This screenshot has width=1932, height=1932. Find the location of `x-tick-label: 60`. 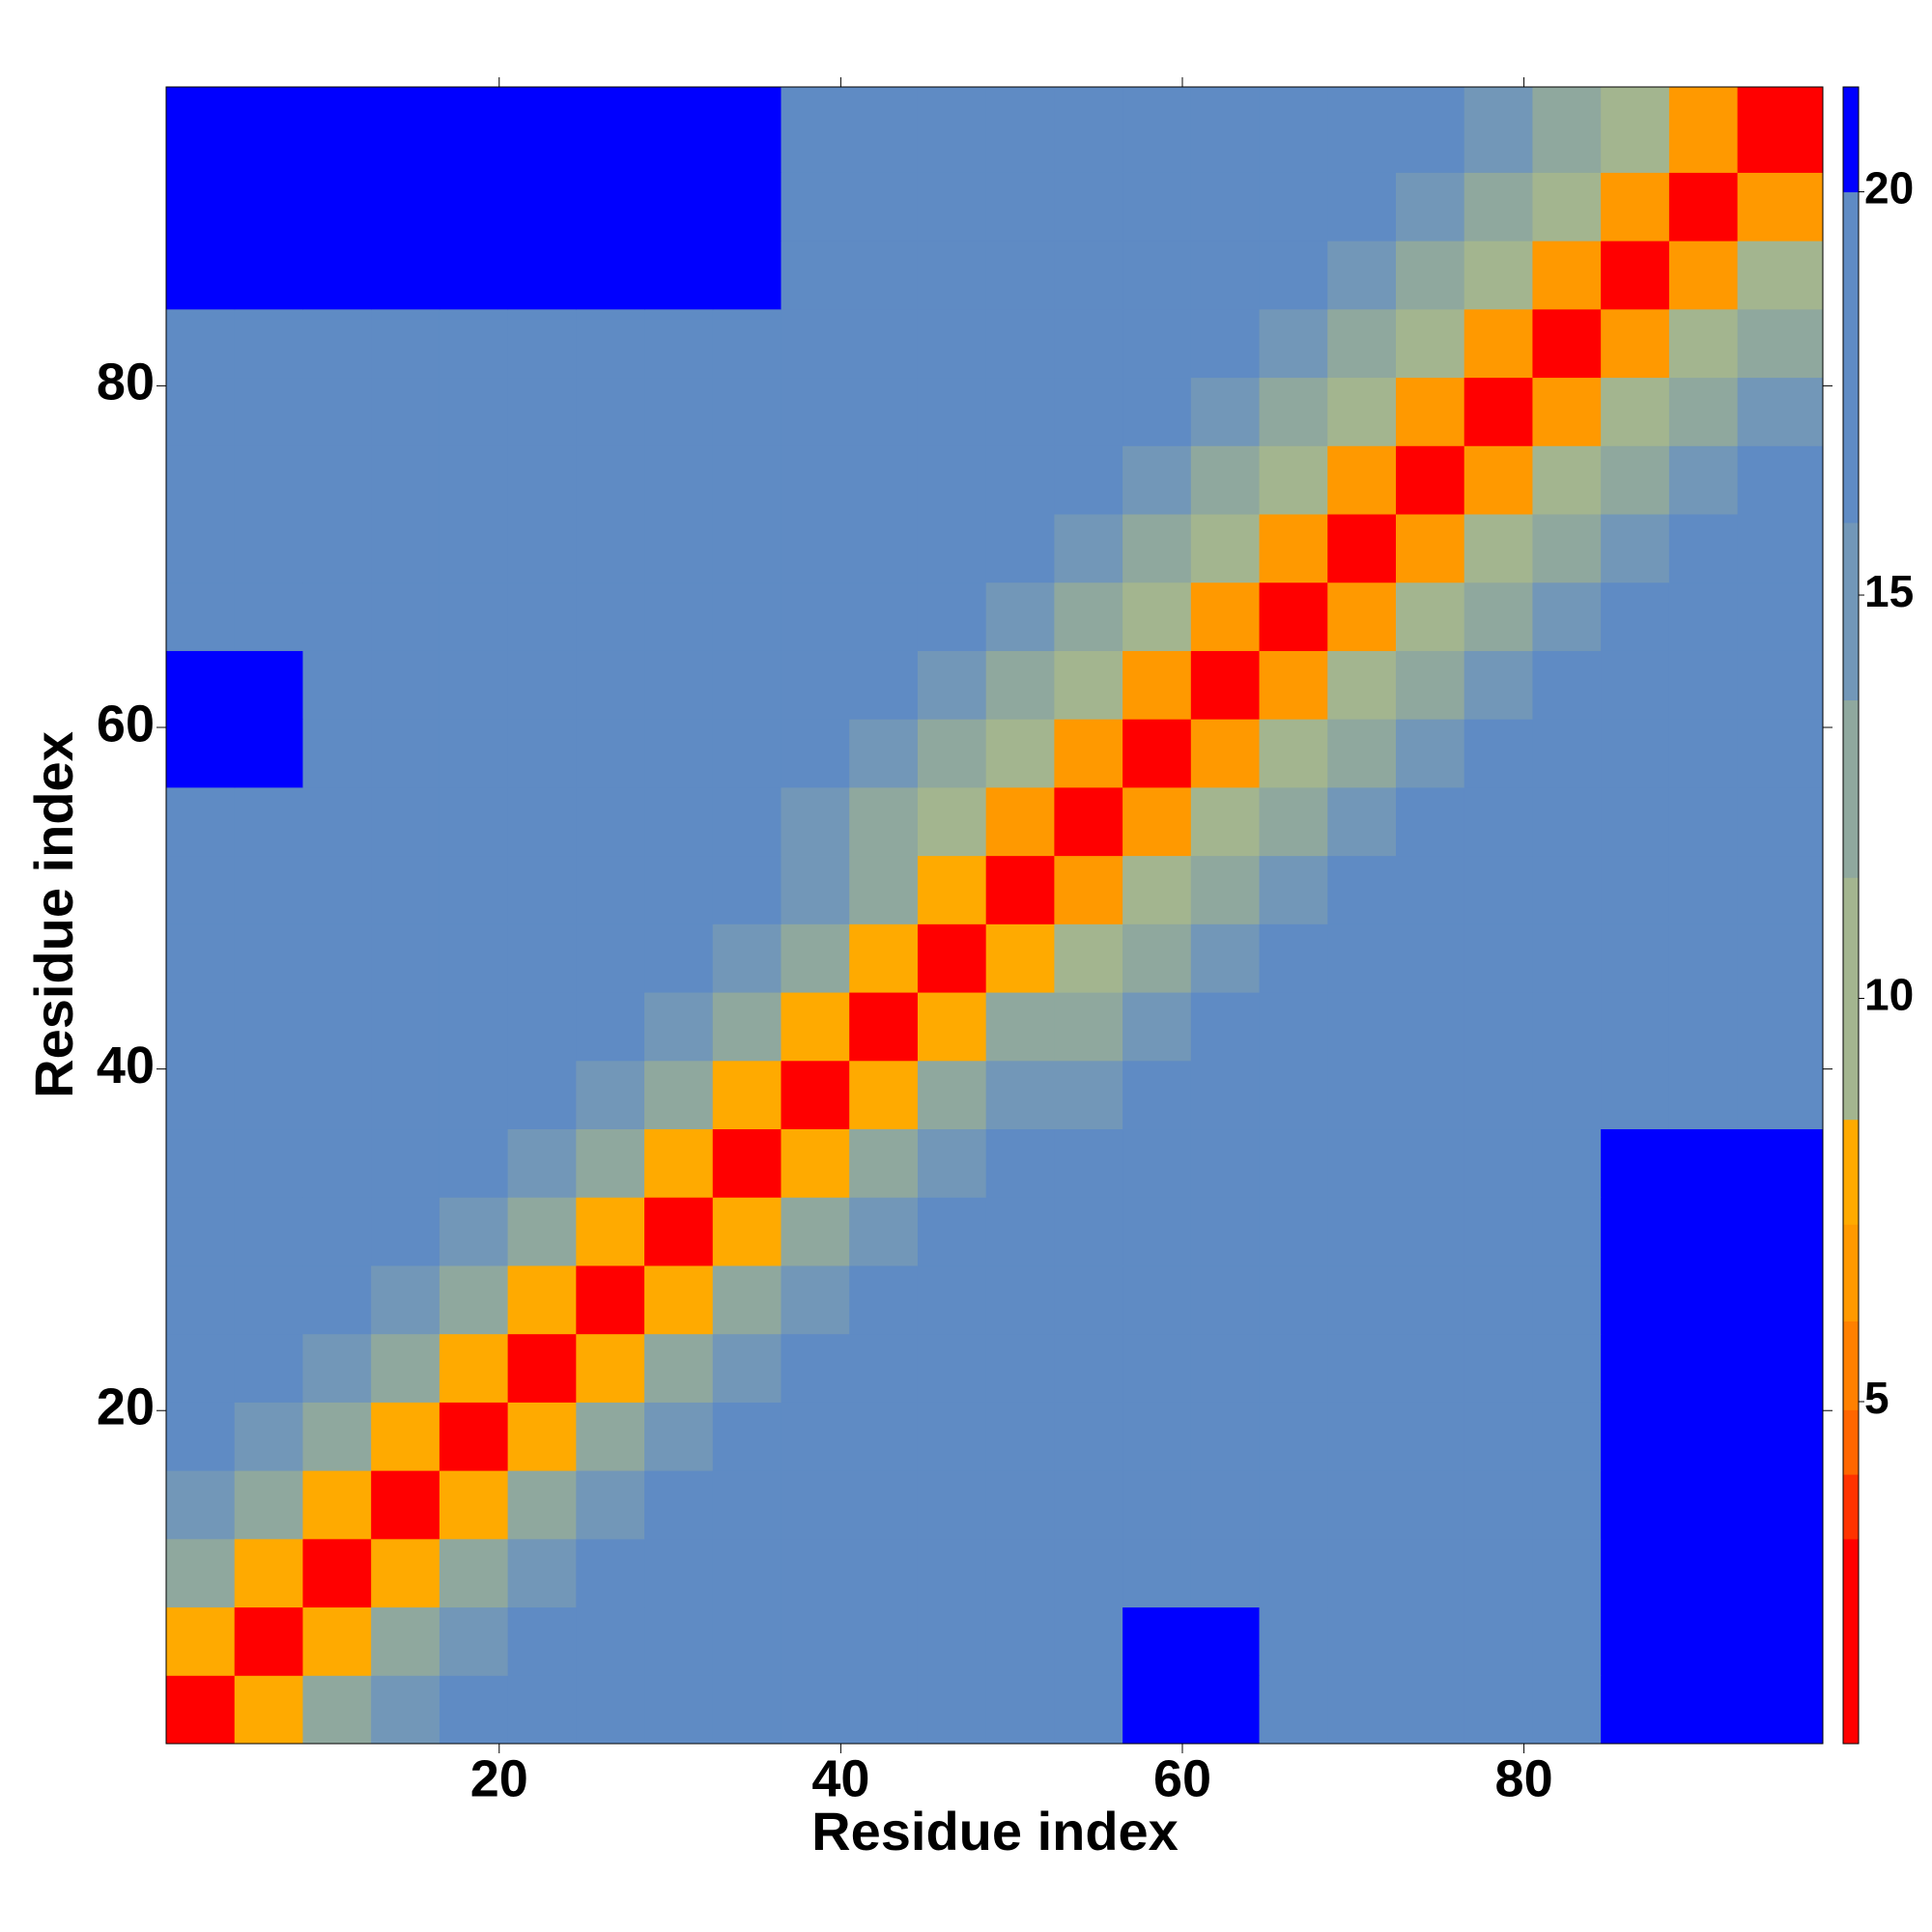

x-tick-label: 60 is located at coordinates (1182, 1778).